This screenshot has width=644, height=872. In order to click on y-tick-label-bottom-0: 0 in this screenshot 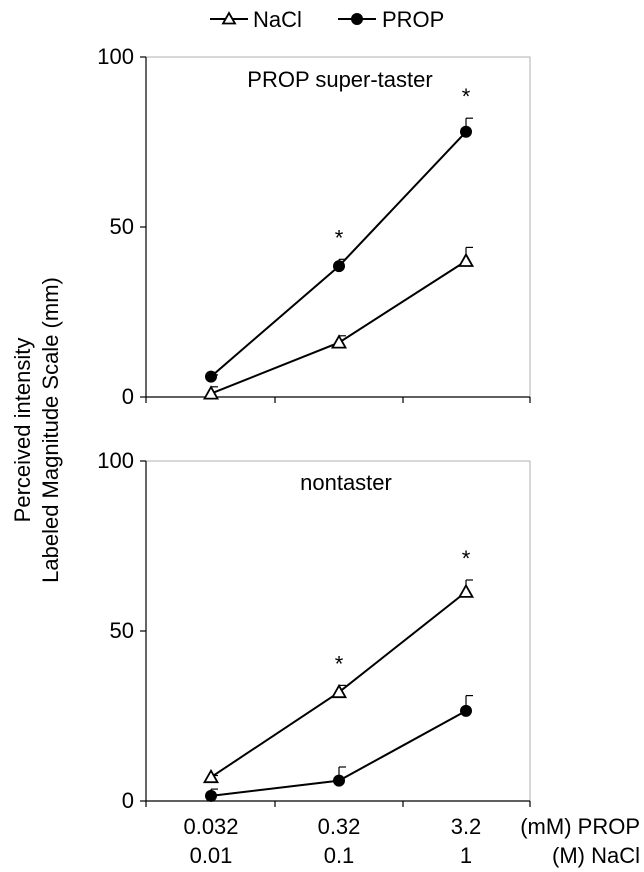, I will do `click(128, 800)`.